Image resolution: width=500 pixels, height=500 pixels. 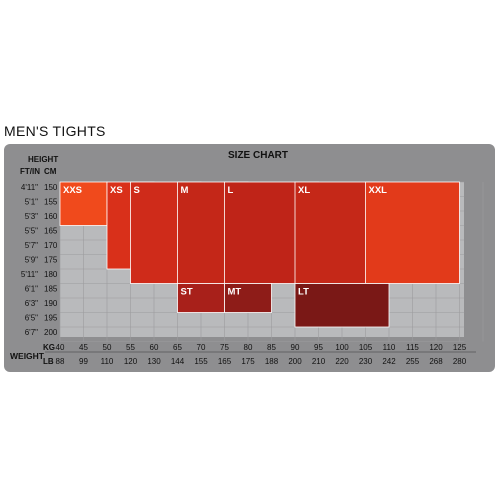 I want to click on size-label: LT, so click(x=303, y=292).